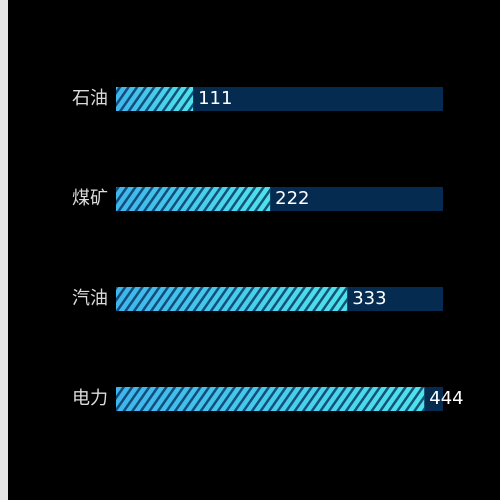  What do you see at coordinates (90, 298) in the screenshot?
I see `y-tick-label: 汽油` at bounding box center [90, 298].